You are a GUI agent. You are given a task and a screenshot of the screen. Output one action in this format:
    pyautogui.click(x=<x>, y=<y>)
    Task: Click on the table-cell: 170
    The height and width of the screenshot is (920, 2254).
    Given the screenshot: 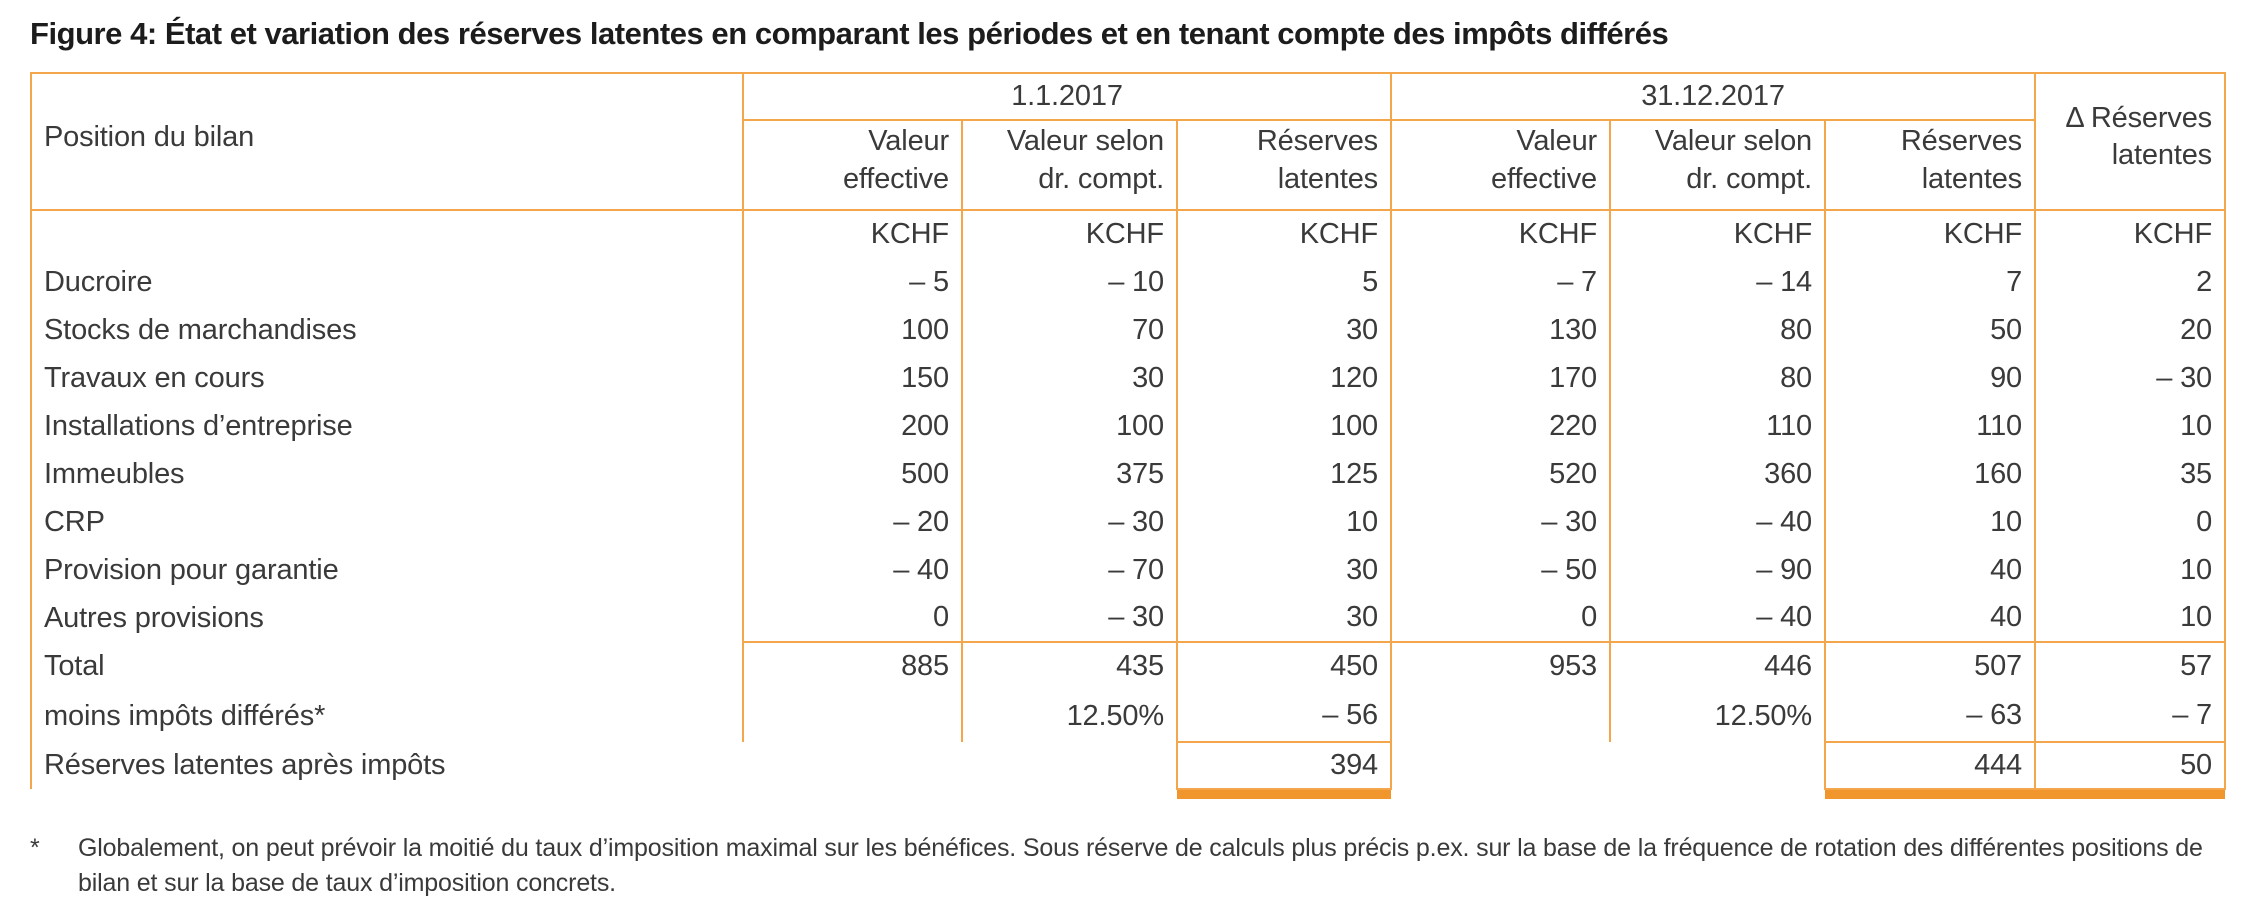 What is the action you would take?
    pyautogui.click(x=1500, y=378)
    